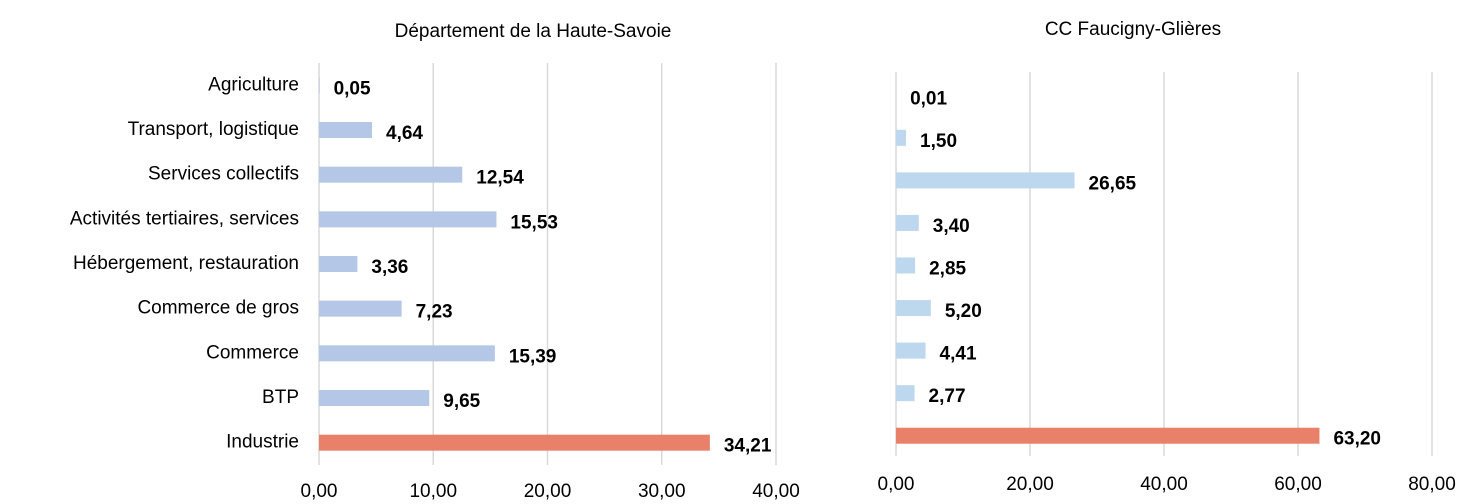 This screenshot has height=504, width=1465. Describe the element at coordinates (928, 98) in the screenshot. I see `value-label: 0,01` at that location.